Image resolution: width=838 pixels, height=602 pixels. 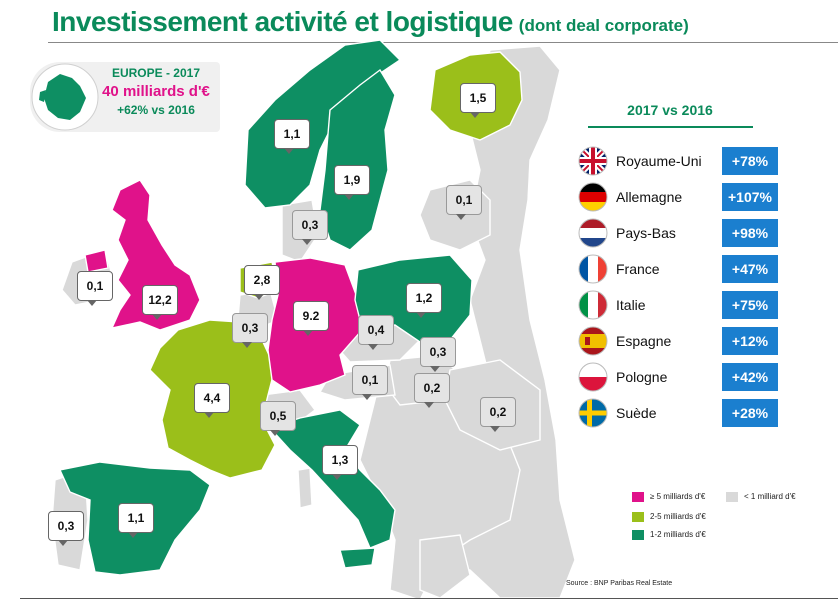 What do you see at coordinates (65, 97) in the screenshot?
I see `europe-globe-icon` at bounding box center [65, 97].